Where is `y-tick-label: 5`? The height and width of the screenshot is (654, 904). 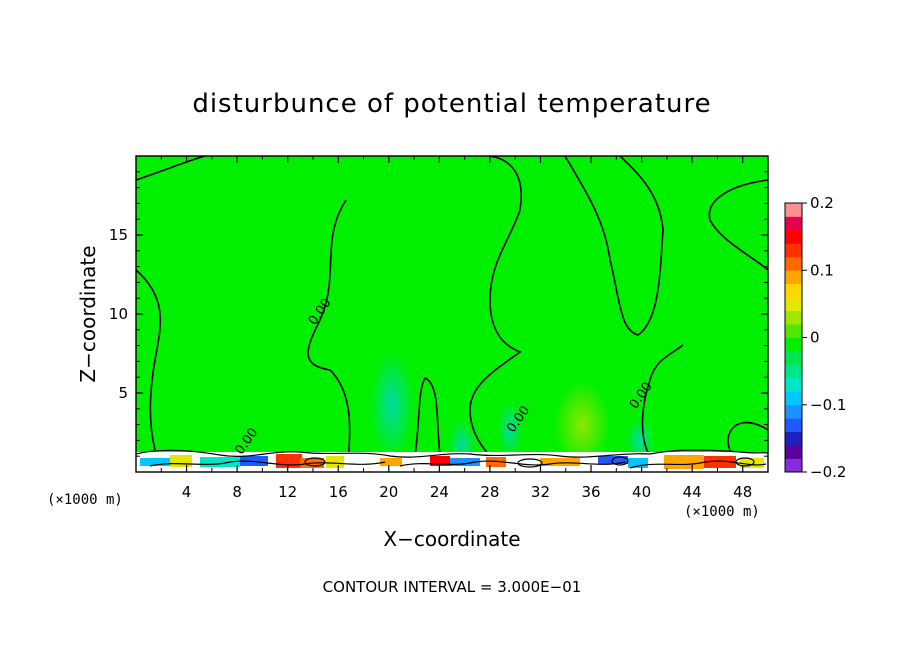
y-tick-label: 5 is located at coordinates (123, 393).